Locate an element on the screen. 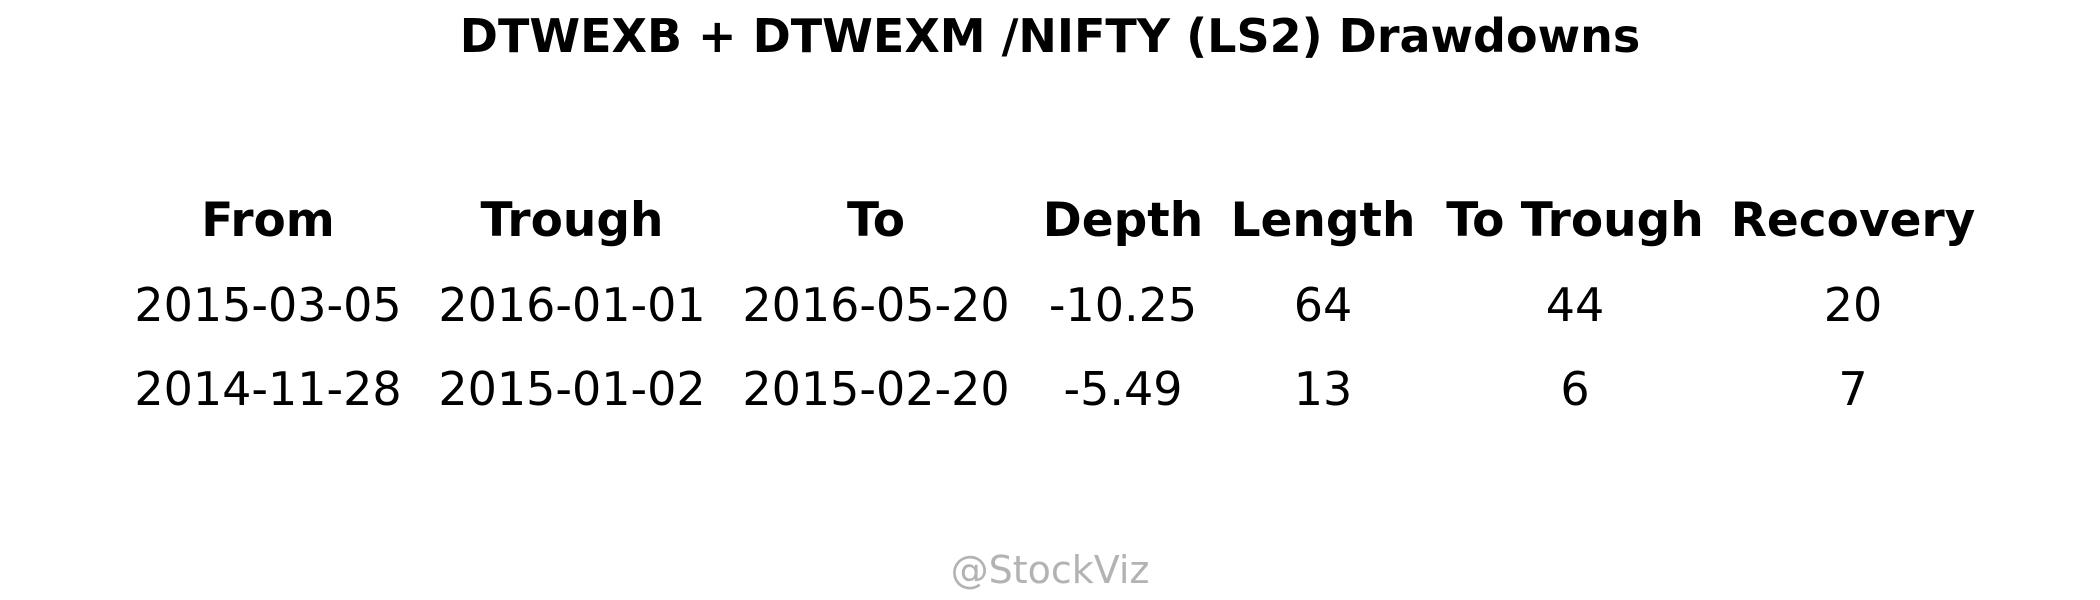 The image size is (2100, 600). column-header-to-trough: To Trough is located at coordinates (1575, 220).